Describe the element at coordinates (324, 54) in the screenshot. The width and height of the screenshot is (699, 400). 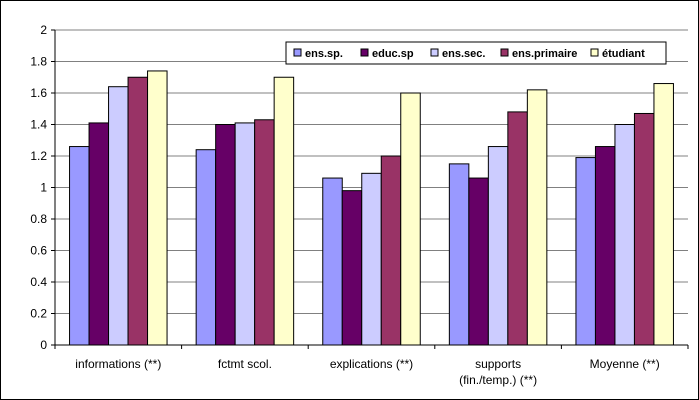
I see `legend-label: ens.sp.` at that location.